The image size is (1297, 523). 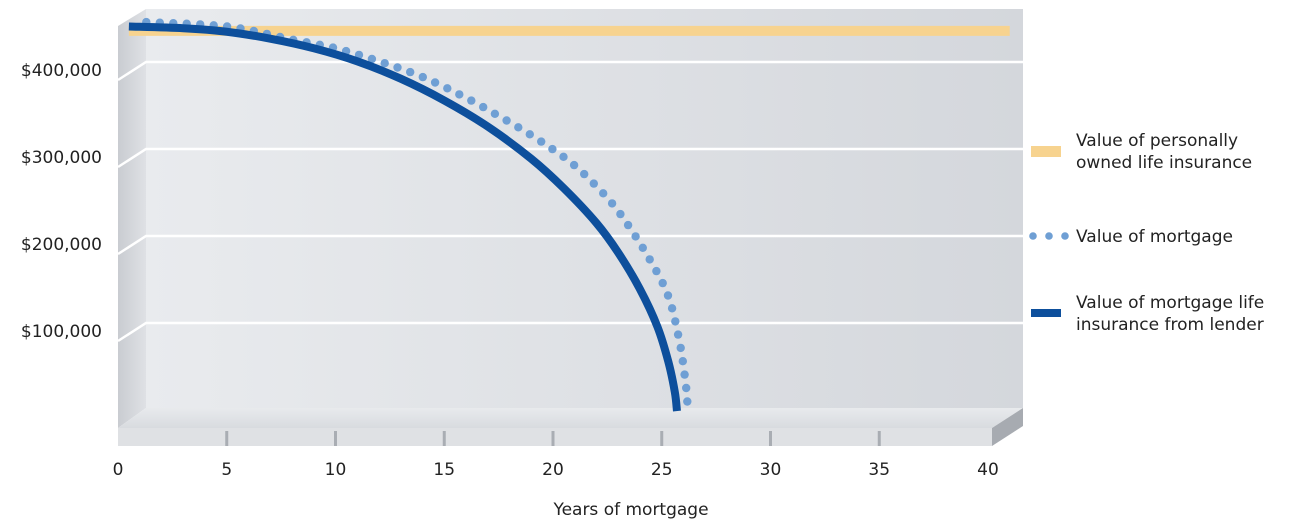 What do you see at coordinates (570, 418) in the screenshot?
I see `floor` at bounding box center [570, 418].